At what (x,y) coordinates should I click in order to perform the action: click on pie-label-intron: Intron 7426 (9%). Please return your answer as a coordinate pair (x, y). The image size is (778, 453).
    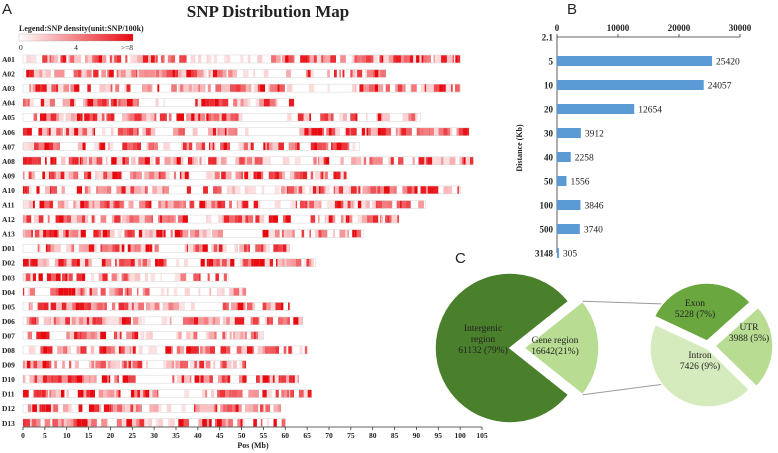
    Looking at the image, I should click on (700, 361).